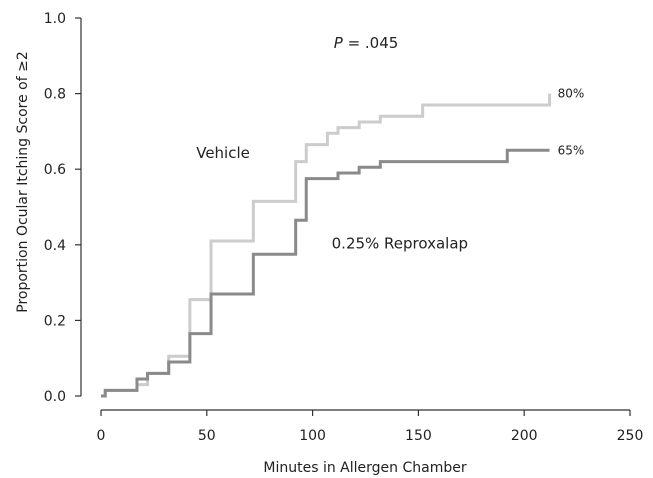 This screenshot has width=653, height=478. What do you see at coordinates (400, 244) in the screenshot?
I see `series-name-label: 0.25% Reproxalap` at bounding box center [400, 244].